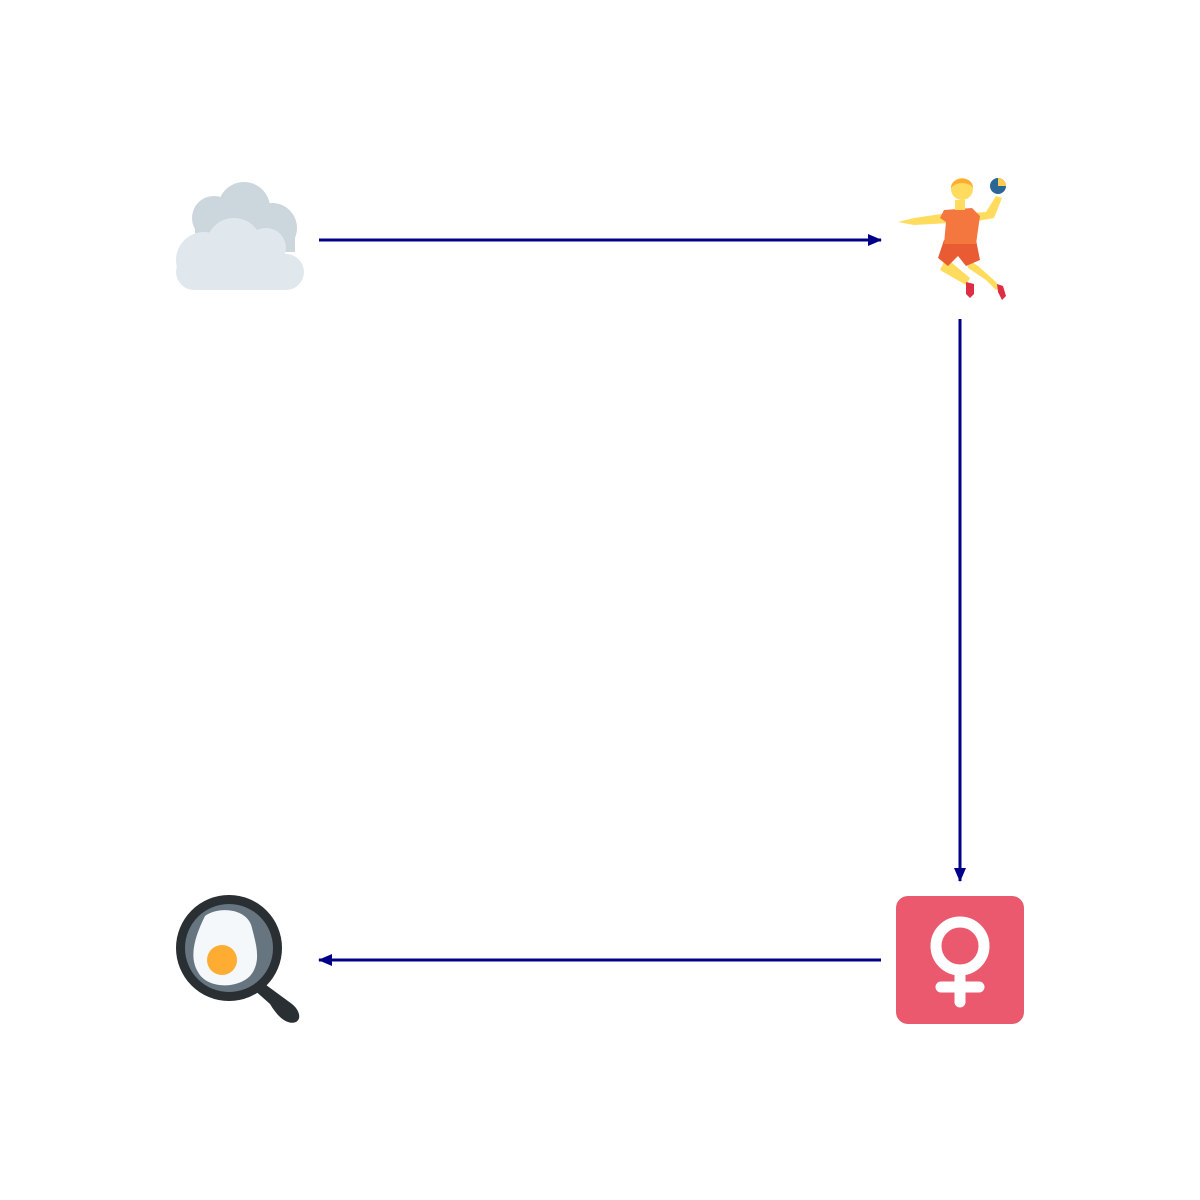 Image resolution: width=1200 pixels, height=1200 pixels. I want to click on cloud-icon, so click(240, 236).